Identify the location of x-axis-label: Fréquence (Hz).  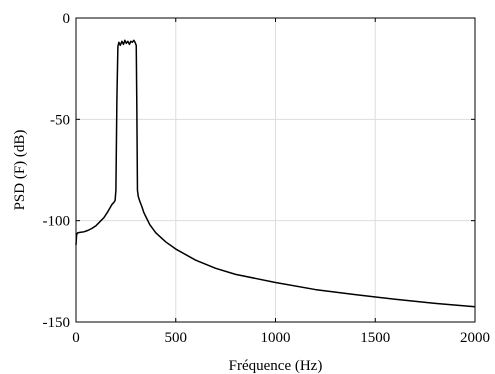
(276, 366).